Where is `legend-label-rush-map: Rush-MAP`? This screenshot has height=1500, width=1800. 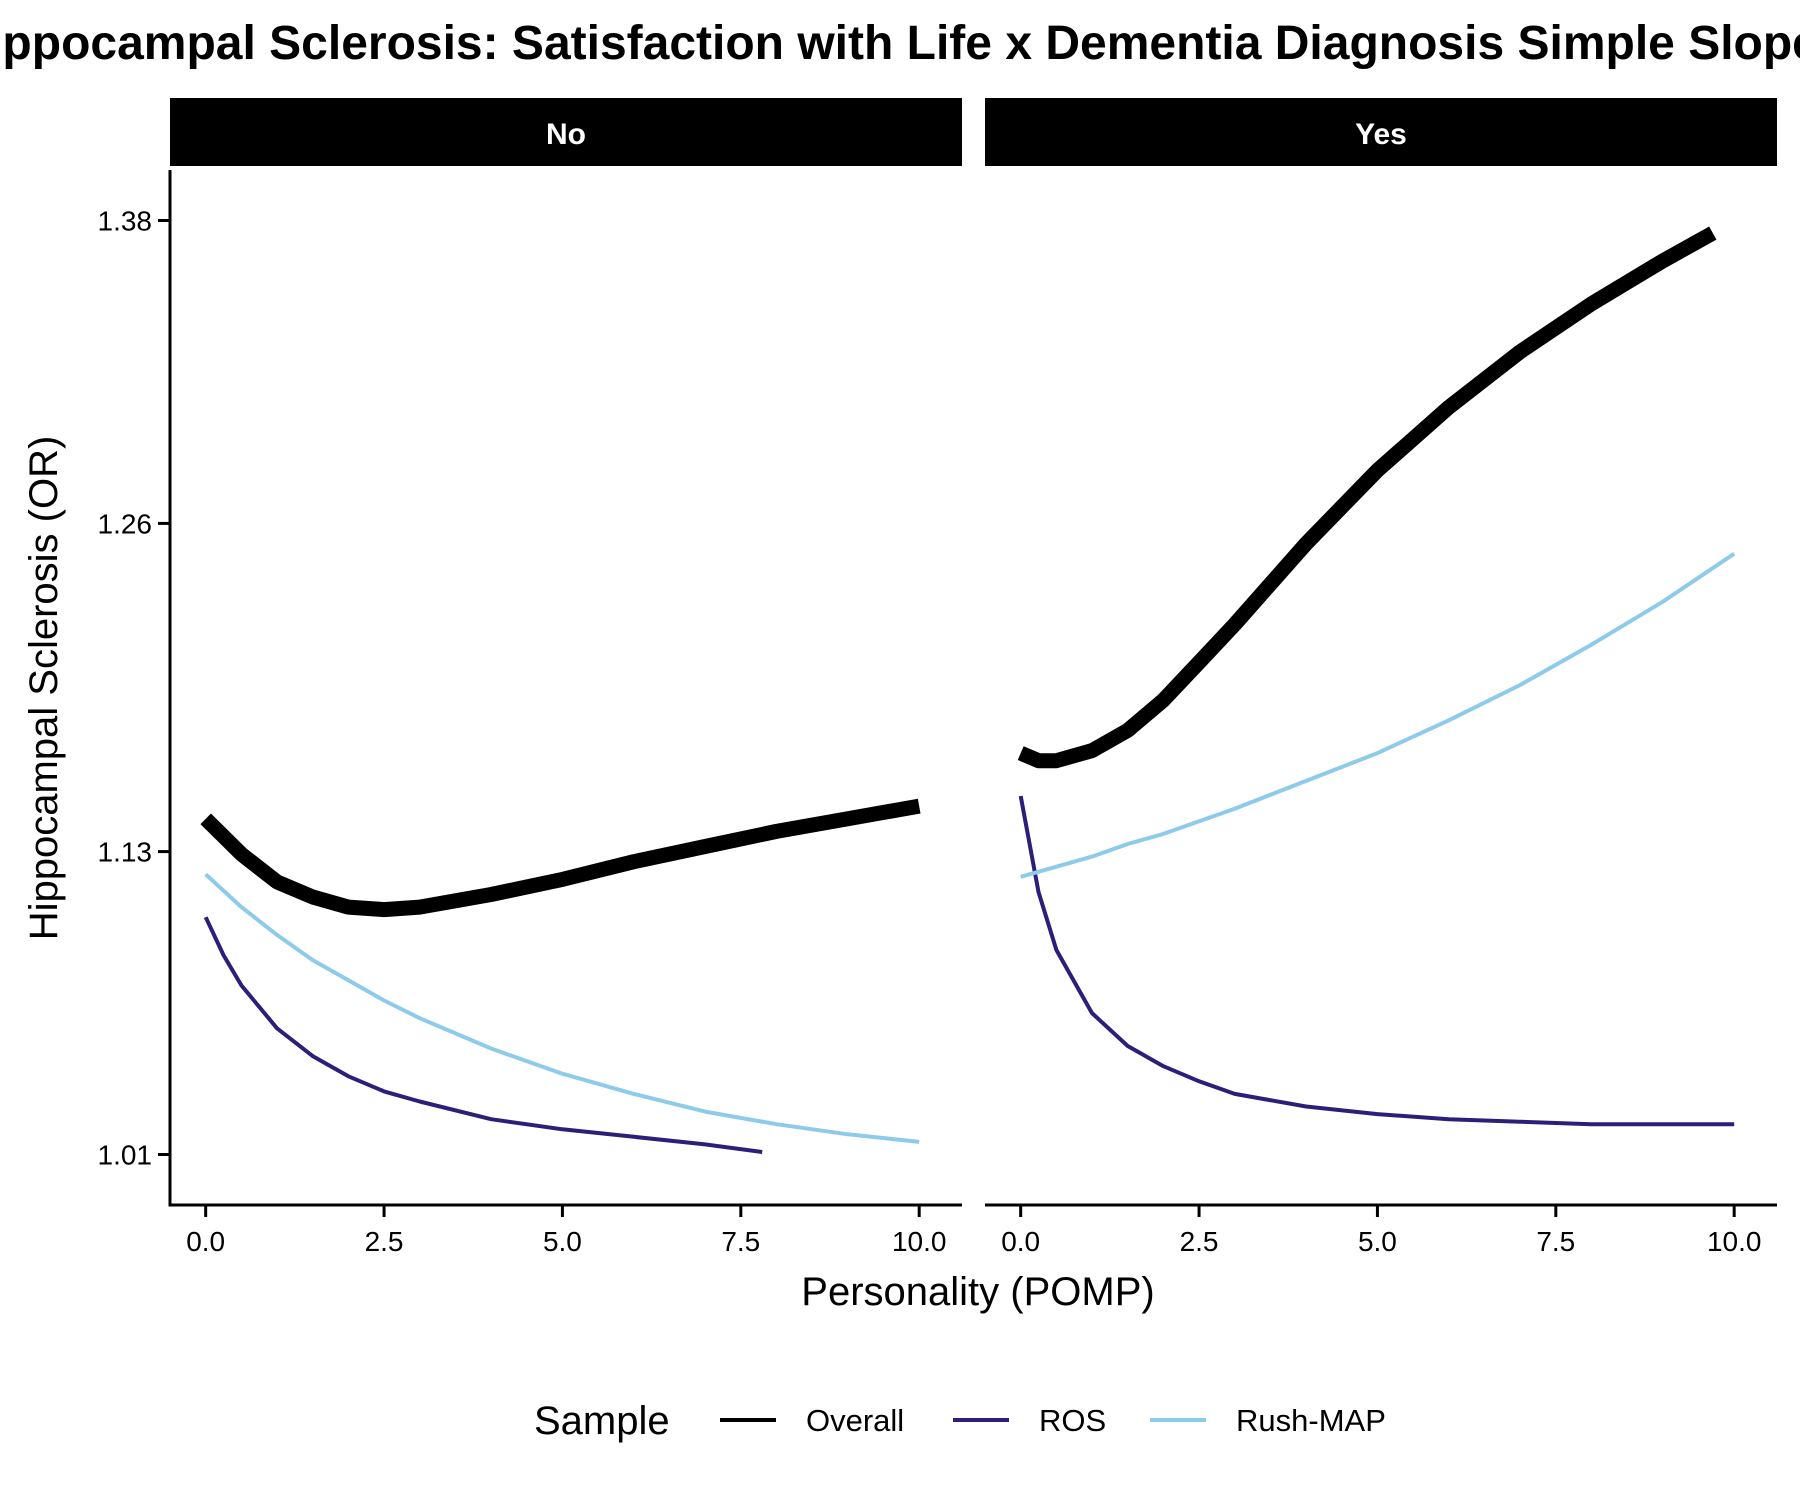
legend-label-rush-map: Rush-MAP is located at coordinates (1311, 1420).